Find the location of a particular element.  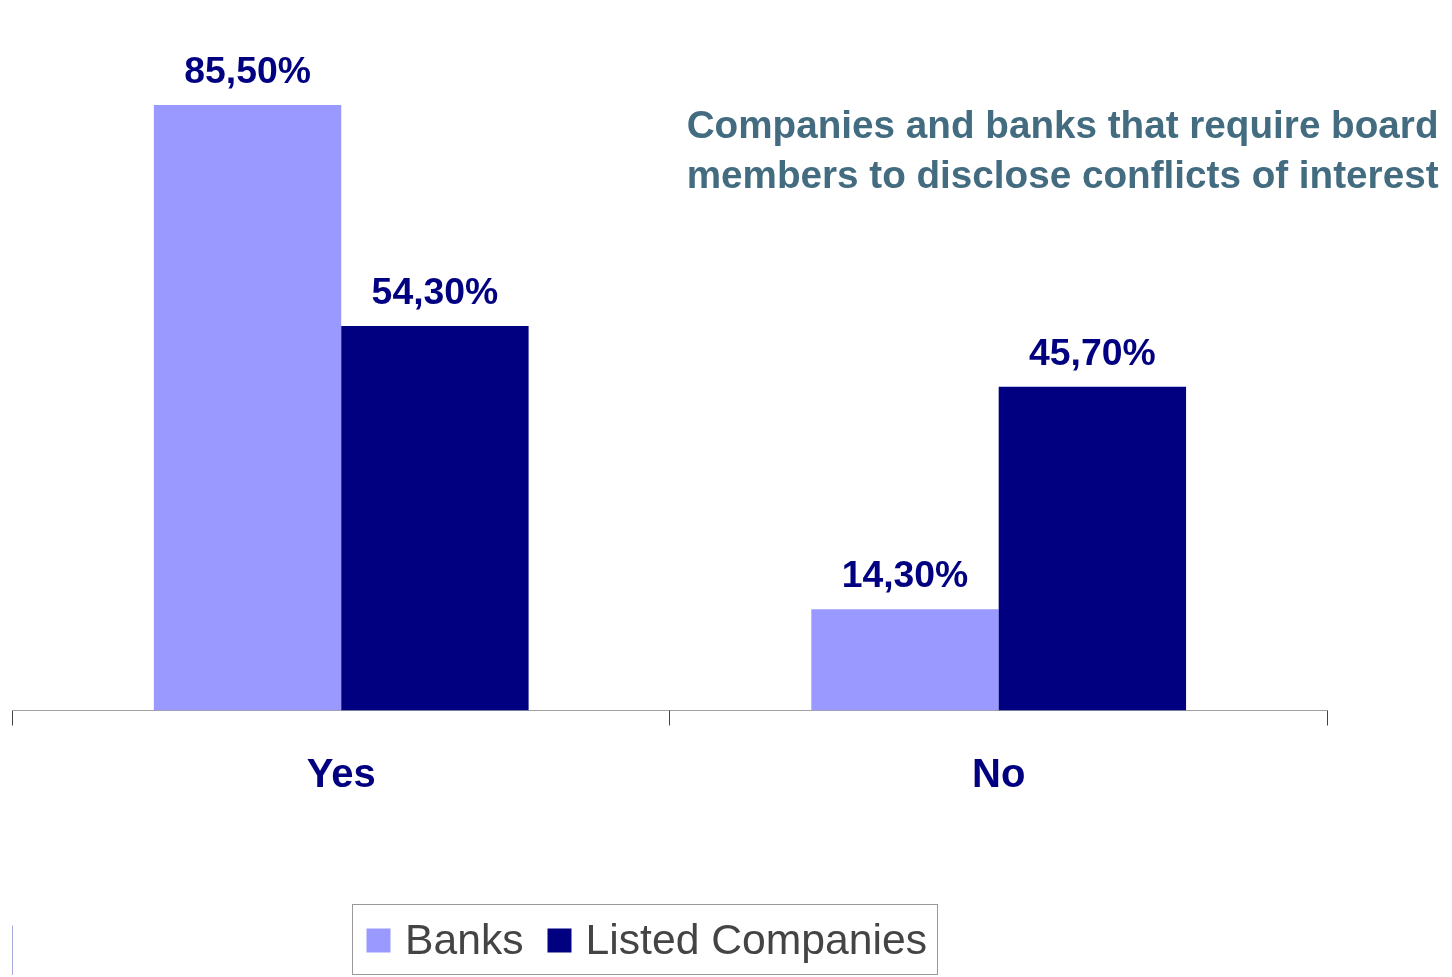

legend-label: Listed Companies is located at coordinates (756, 939).